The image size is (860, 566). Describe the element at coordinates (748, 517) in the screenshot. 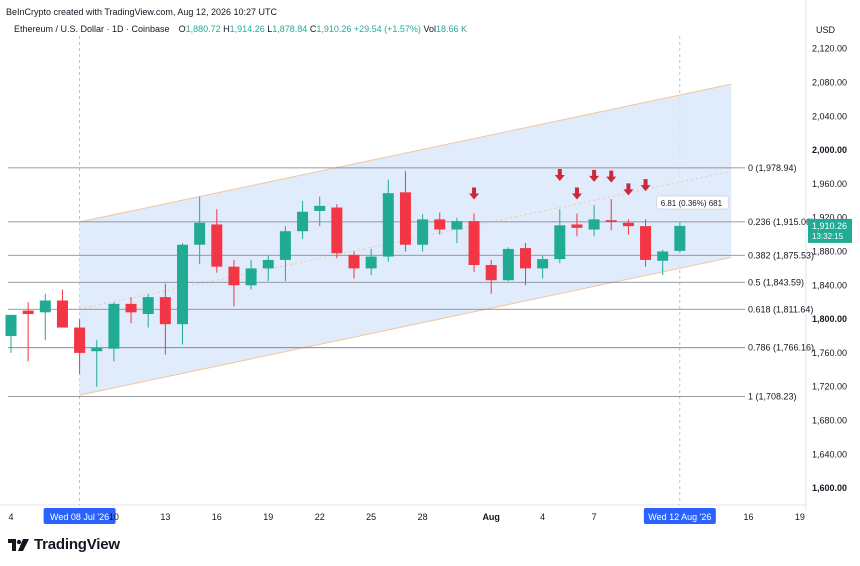

I see `time-axis-tick: 16` at that location.